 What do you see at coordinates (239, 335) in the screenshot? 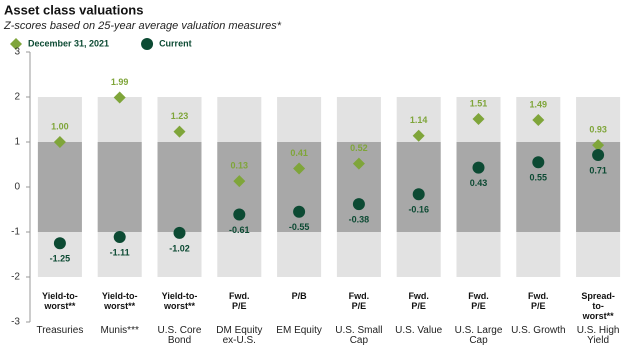
I see `x-tick-label: DM Equity ex-U.S.` at bounding box center [239, 335].